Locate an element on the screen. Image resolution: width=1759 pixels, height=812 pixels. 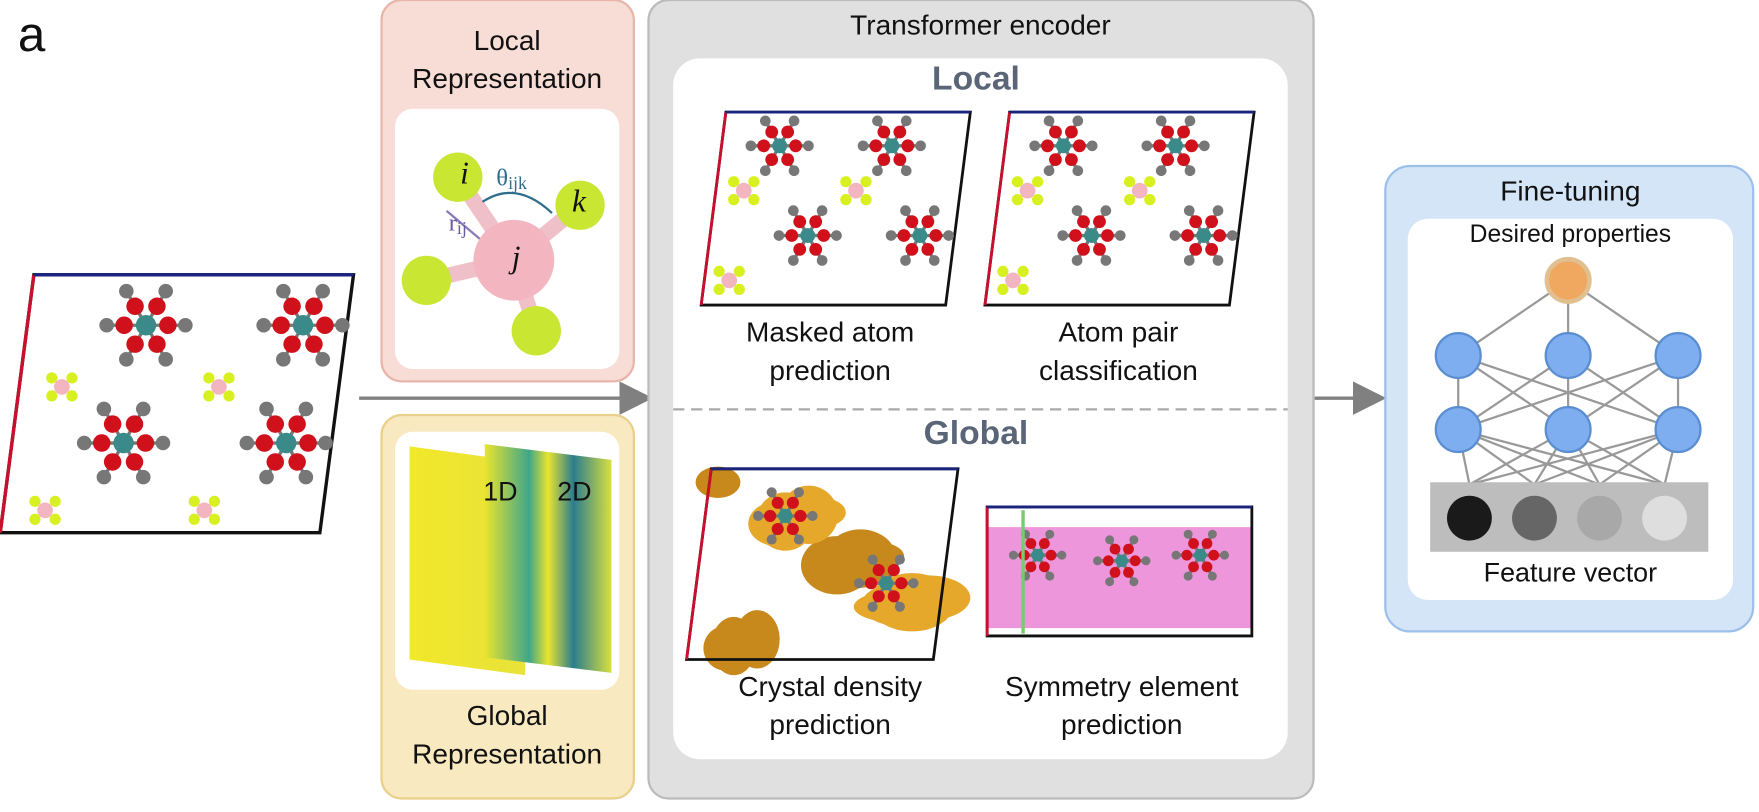
output-label: Desired properties is located at coordinates (1570, 234).